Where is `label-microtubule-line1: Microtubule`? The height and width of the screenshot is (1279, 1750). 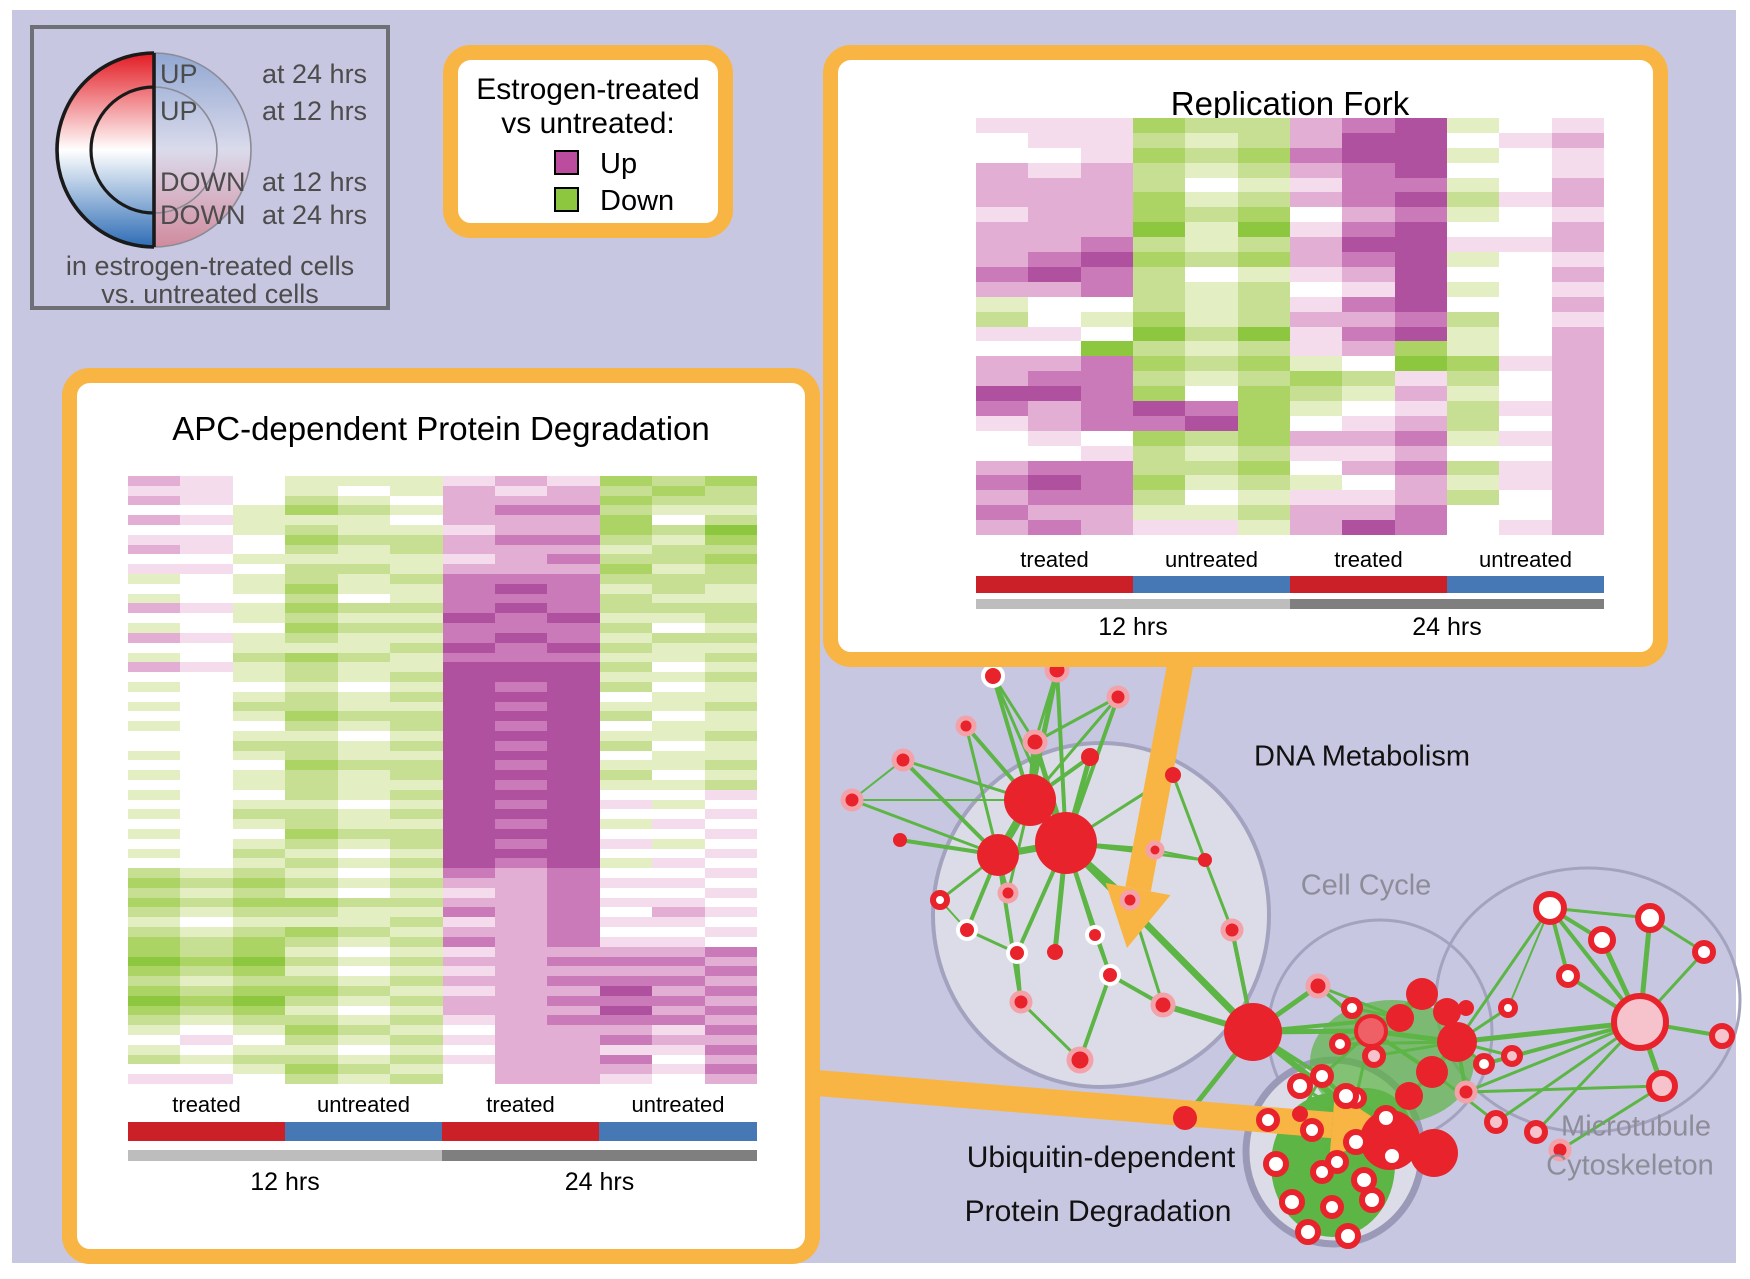
label-microtubule-line1: Microtubule is located at coordinates (1636, 1126).